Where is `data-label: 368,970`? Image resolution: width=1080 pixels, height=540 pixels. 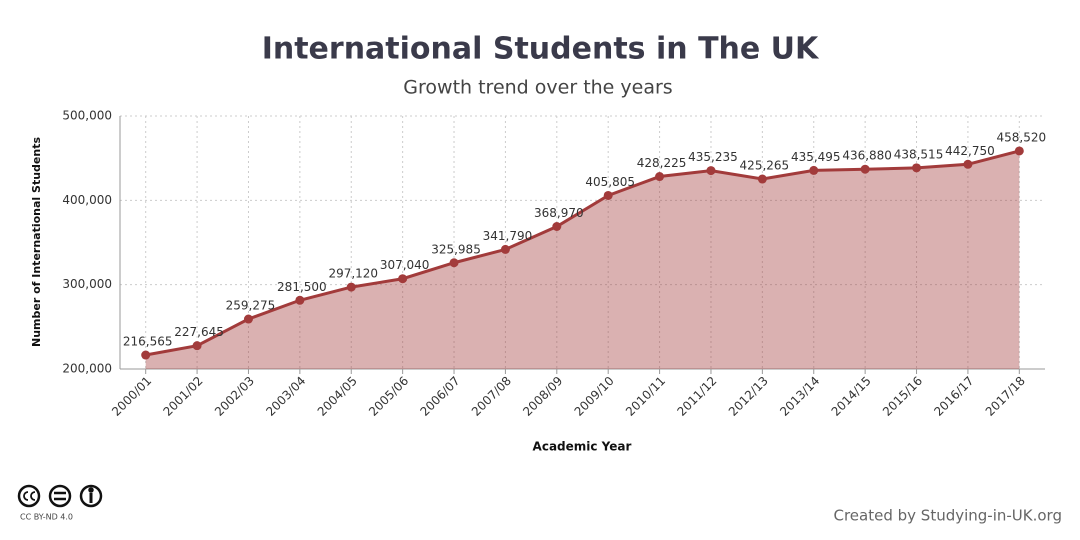
data-label: 368,970 is located at coordinates (559, 213).